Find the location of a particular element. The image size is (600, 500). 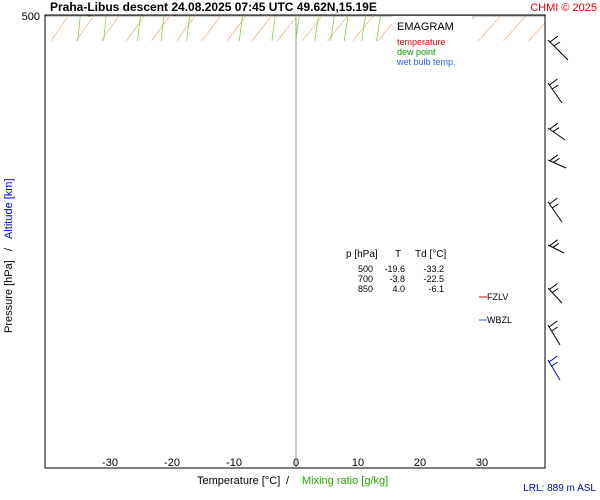

table-row-500-t: -19.6 is located at coordinates (394, 269).